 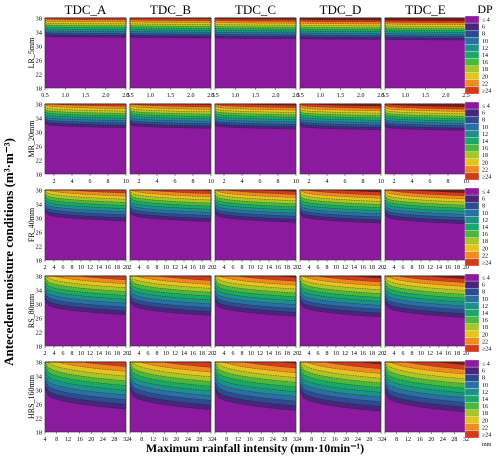 What do you see at coordinates (39, 205) in the screenshot?
I see `y-tick-label: 34` at bounding box center [39, 205].